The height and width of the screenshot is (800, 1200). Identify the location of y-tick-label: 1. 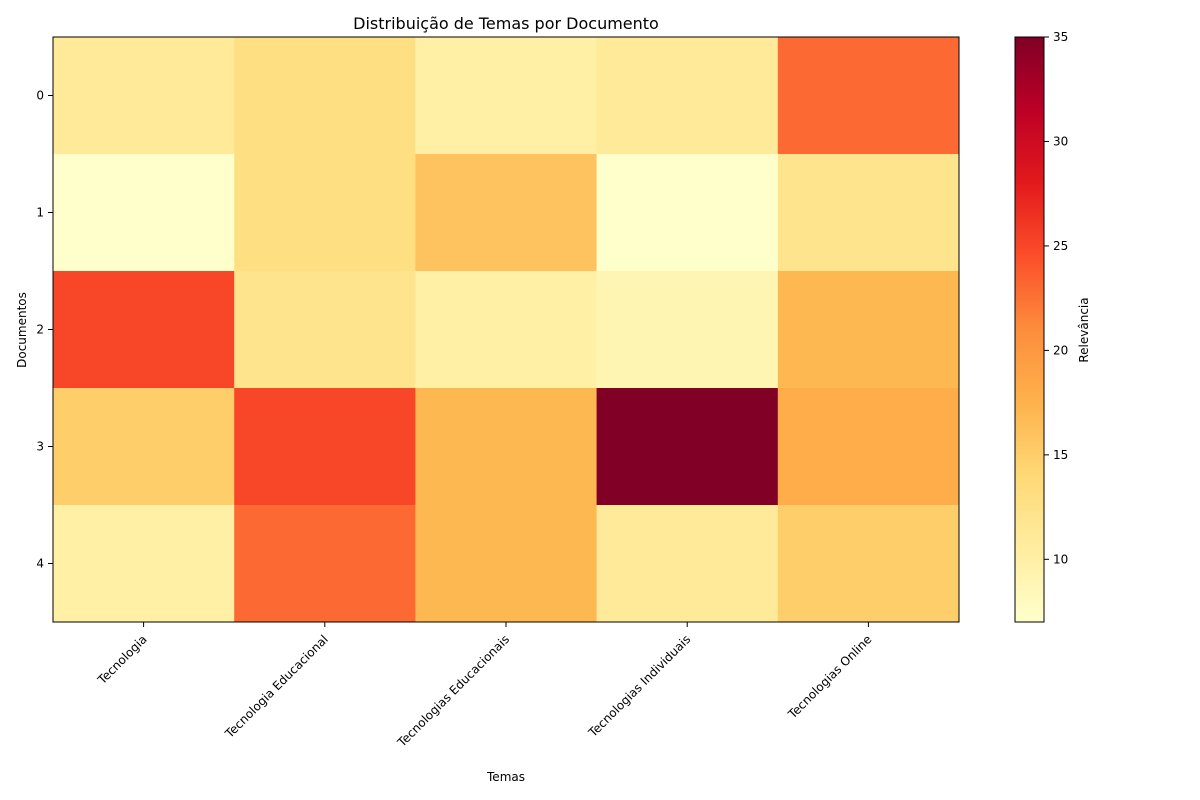
(40, 213).